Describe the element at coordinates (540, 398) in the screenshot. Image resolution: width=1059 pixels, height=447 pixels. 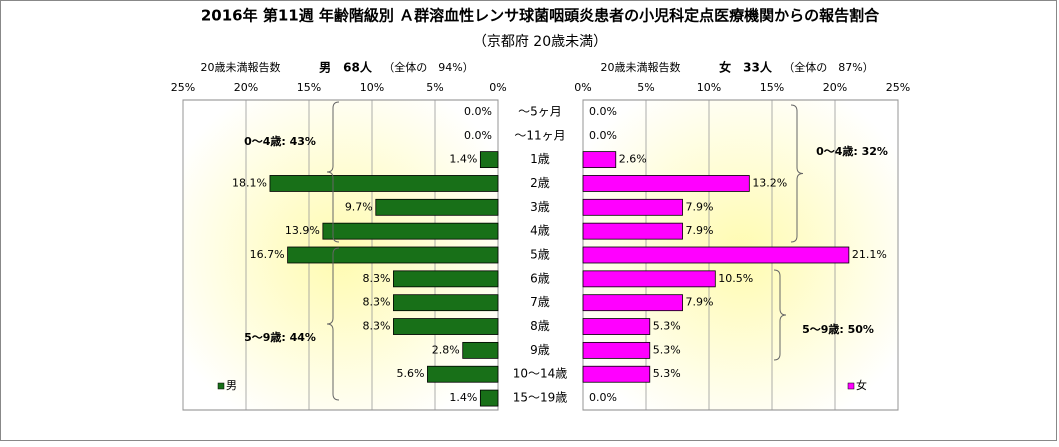
I see `category-label: 15～19歳` at that location.